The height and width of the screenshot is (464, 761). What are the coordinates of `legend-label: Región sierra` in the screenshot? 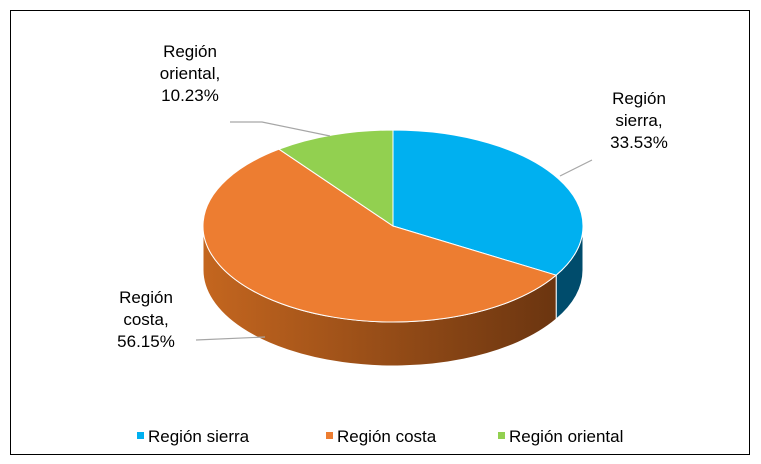 It's located at (199, 436).